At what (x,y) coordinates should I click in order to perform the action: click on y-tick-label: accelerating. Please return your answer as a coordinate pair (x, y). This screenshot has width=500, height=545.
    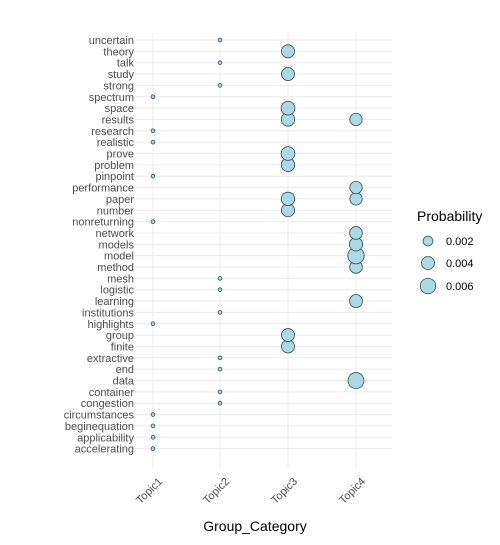
    Looking at the image, I should click on (104, 450).